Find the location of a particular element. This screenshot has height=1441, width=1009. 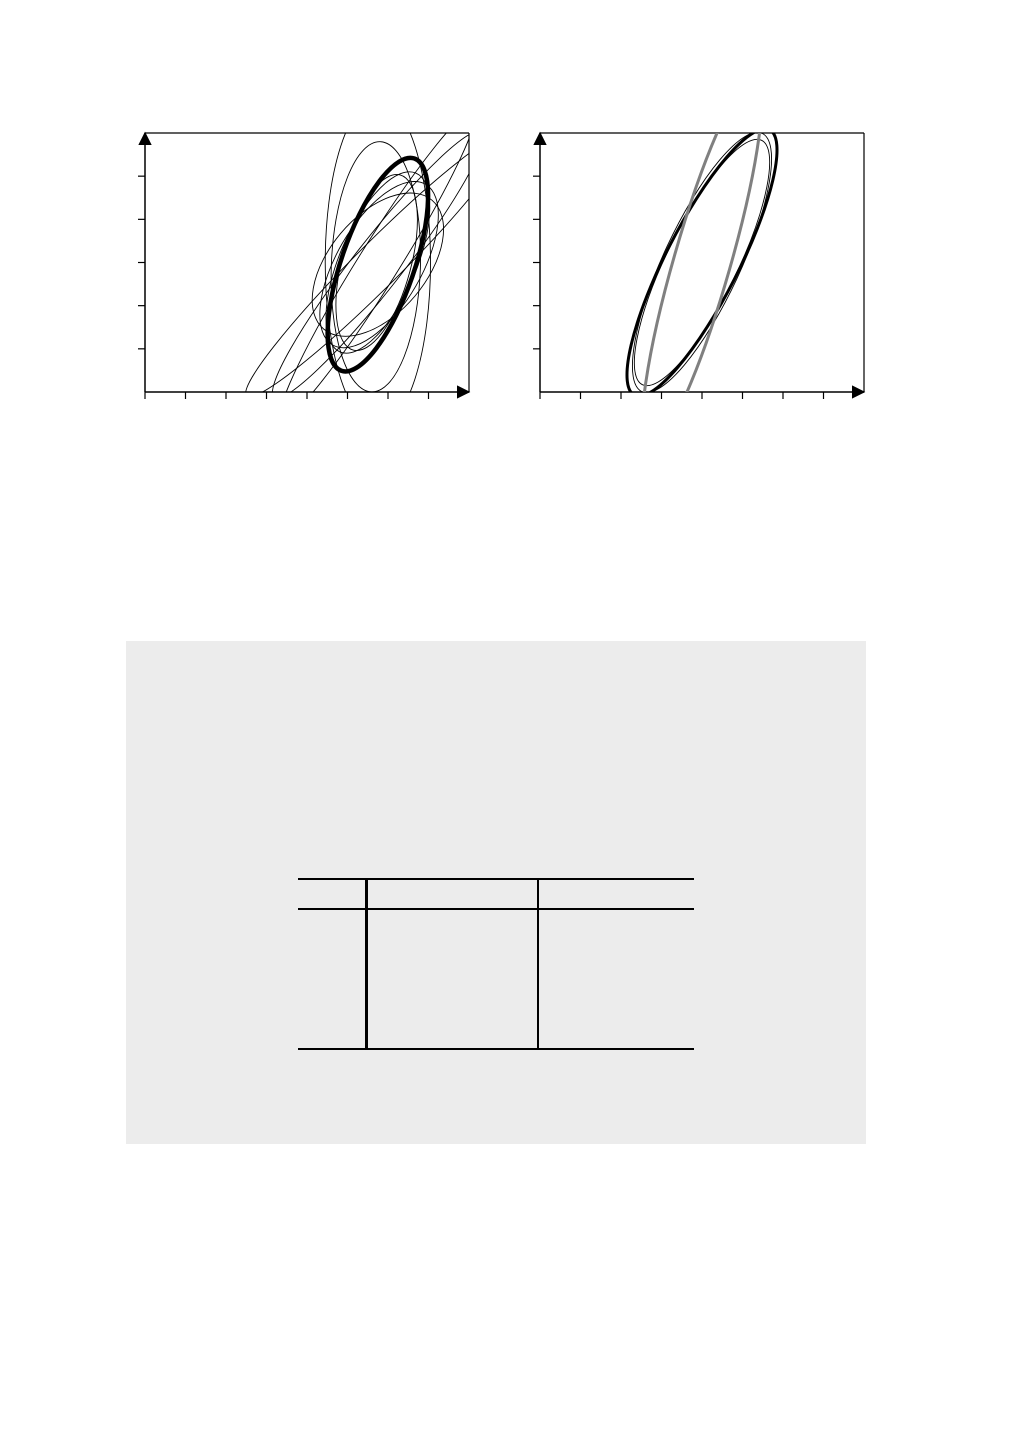

table-header-row is located at coordinates (496, 894).